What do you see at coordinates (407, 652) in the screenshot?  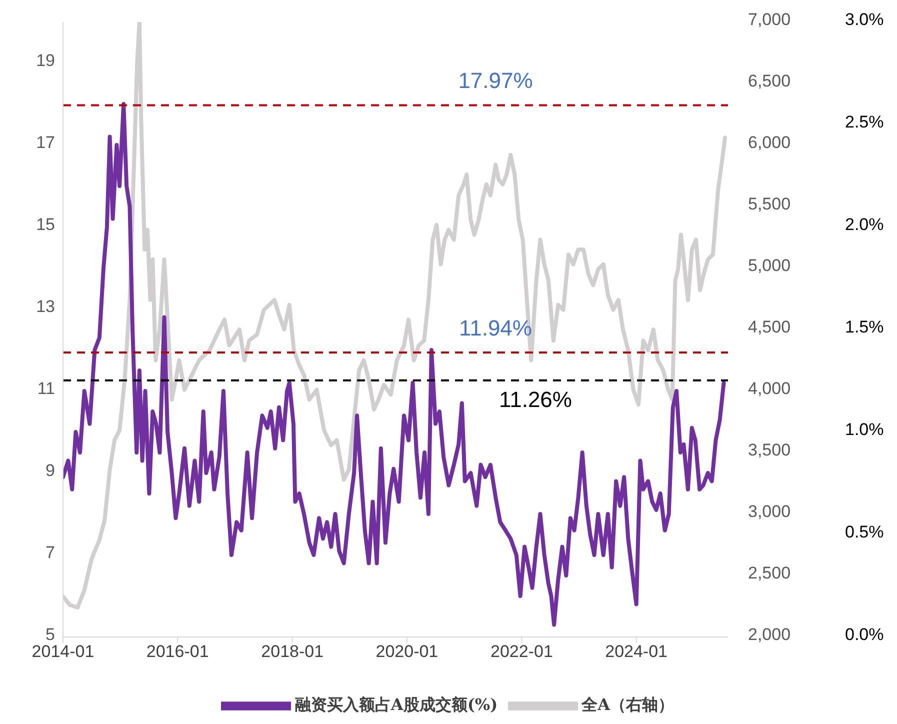 I see `x-tick-label: 2020-01` at bounding box center [407, 652].